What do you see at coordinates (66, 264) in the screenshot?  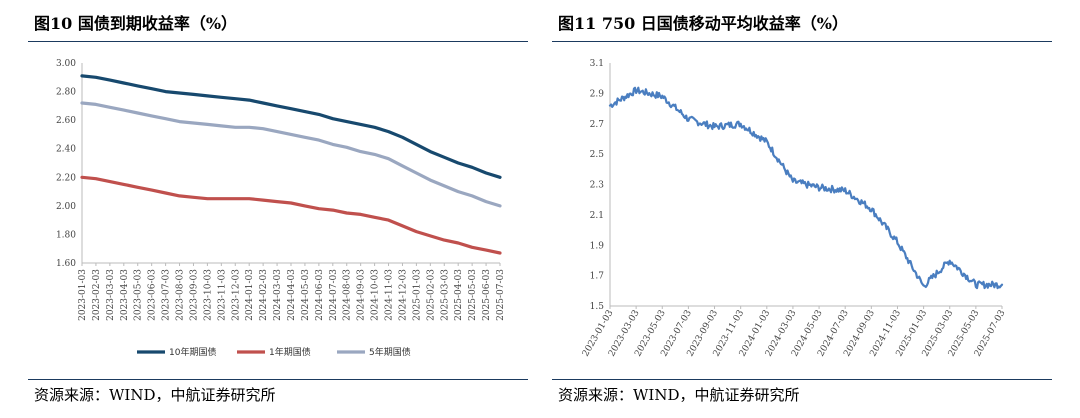 I see `y-tick-label: 1.60` at bounding box center [66, 264].